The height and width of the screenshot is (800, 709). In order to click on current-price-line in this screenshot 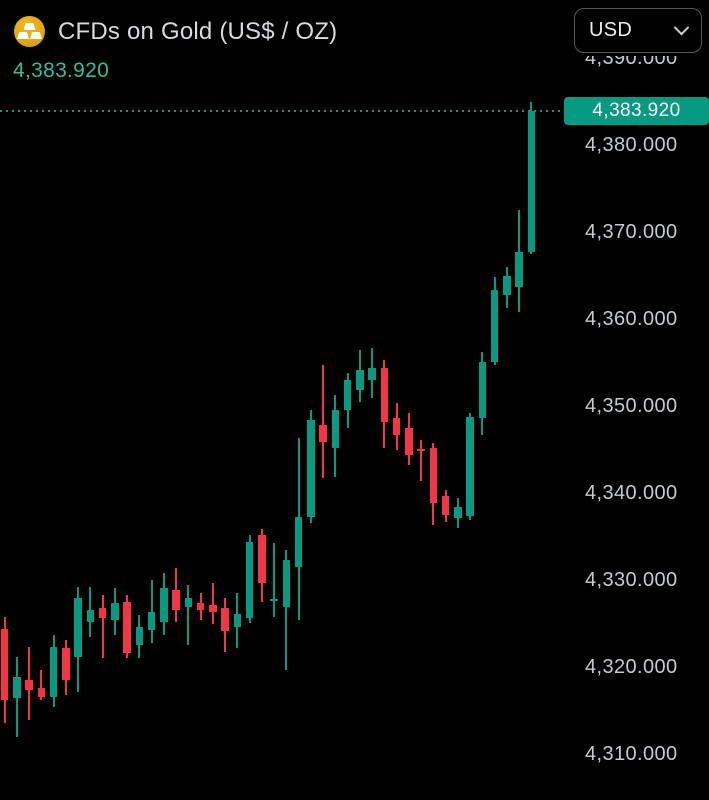, I will do `click(281, 110)`.